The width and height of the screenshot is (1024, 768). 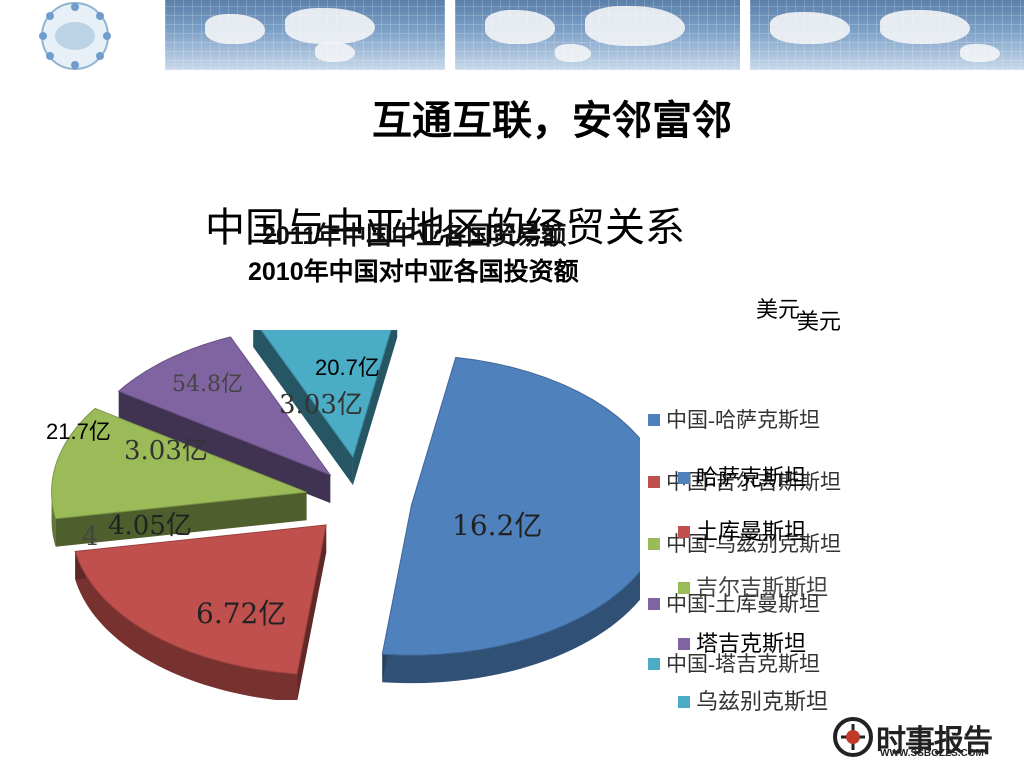 I want to click on data-label: 16.2亿, so click(x=497, y=525).